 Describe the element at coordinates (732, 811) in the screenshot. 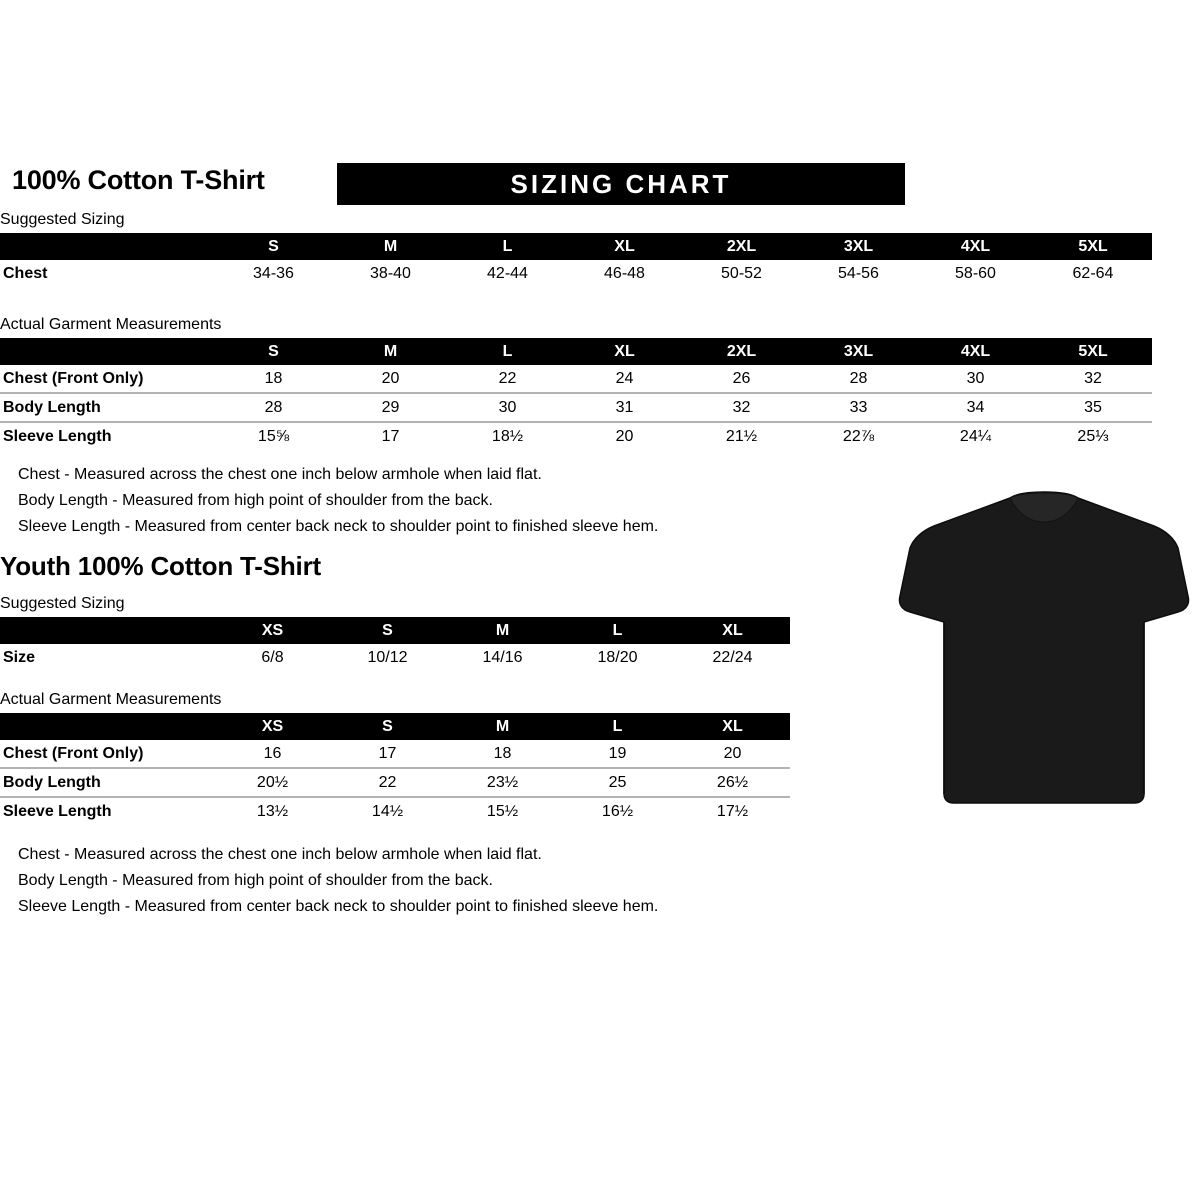

I see `cell-sleeve-length-xl: 17½` at that location.